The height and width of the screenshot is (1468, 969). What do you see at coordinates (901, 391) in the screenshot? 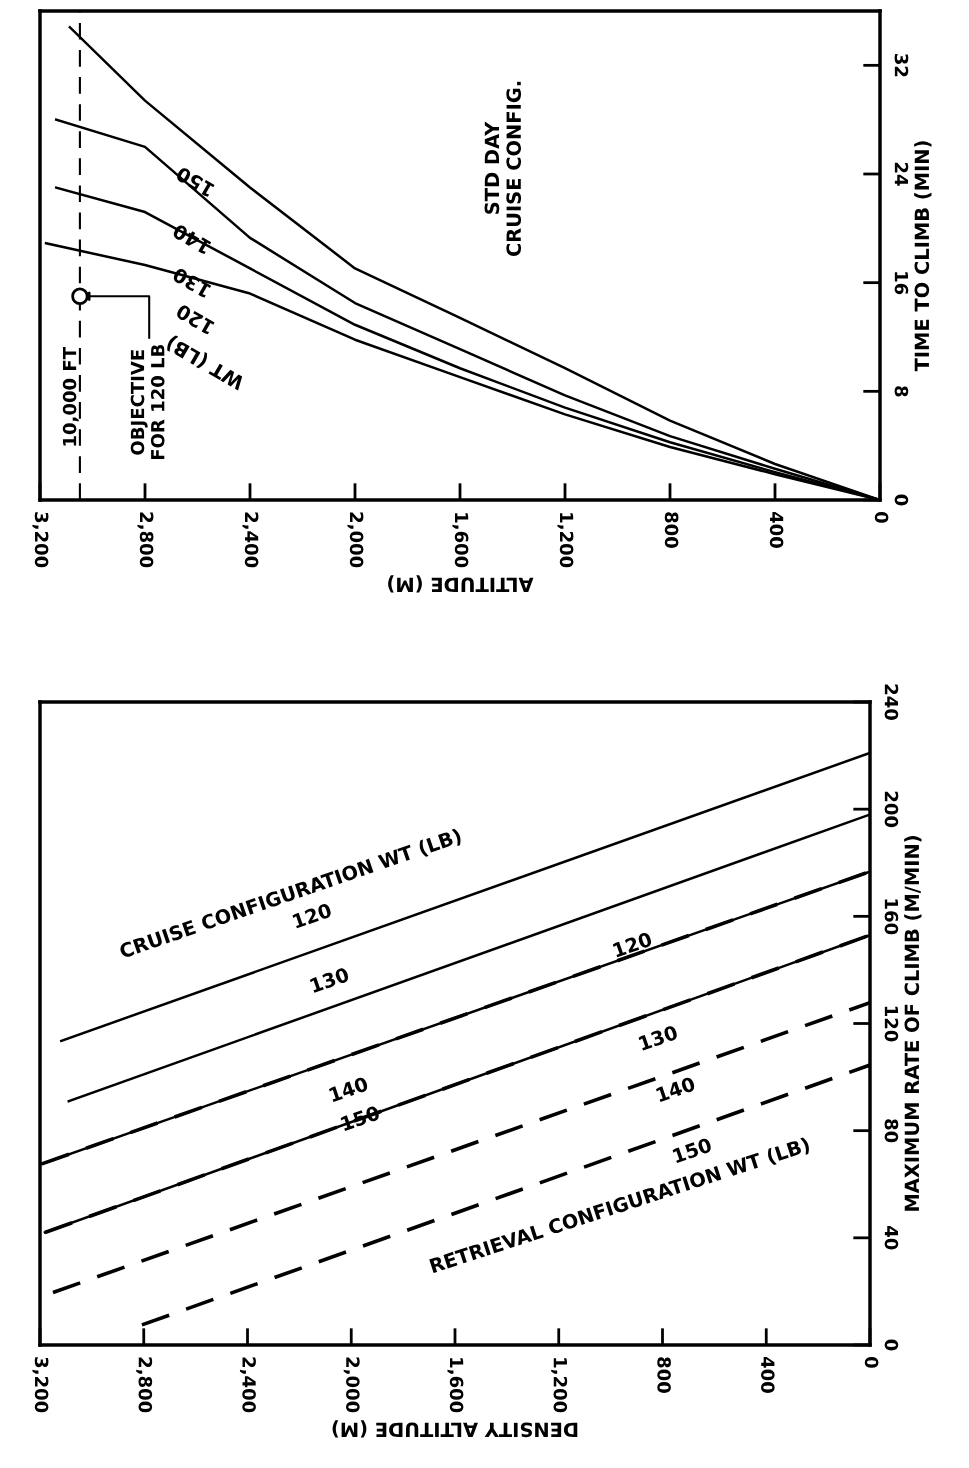
I see `y-tick-label: 8` at bounding box center [901, 391].